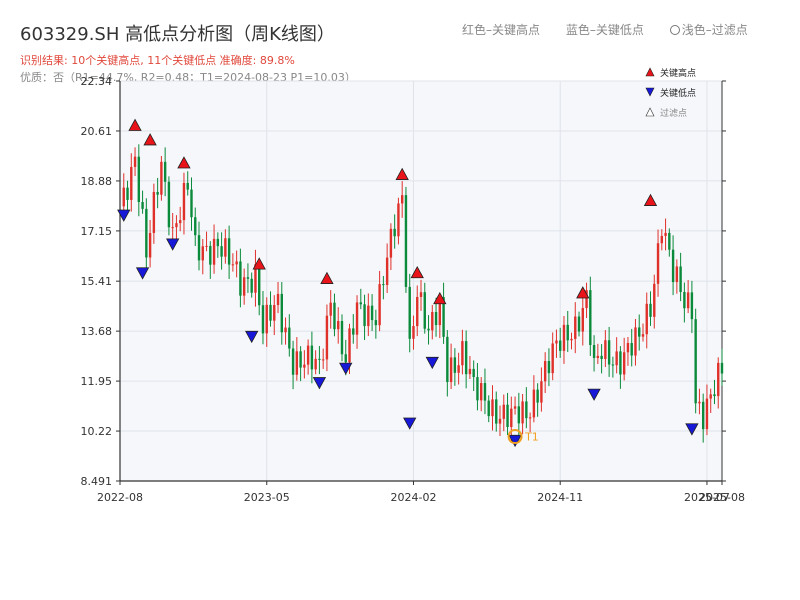 Image resolution: width=800 pixels, height=600 pixels. What do you see at coordinates (707, 497) in the screenshot?
I see `x-tick-label: 2025-07` at bounding box center [707, 497].